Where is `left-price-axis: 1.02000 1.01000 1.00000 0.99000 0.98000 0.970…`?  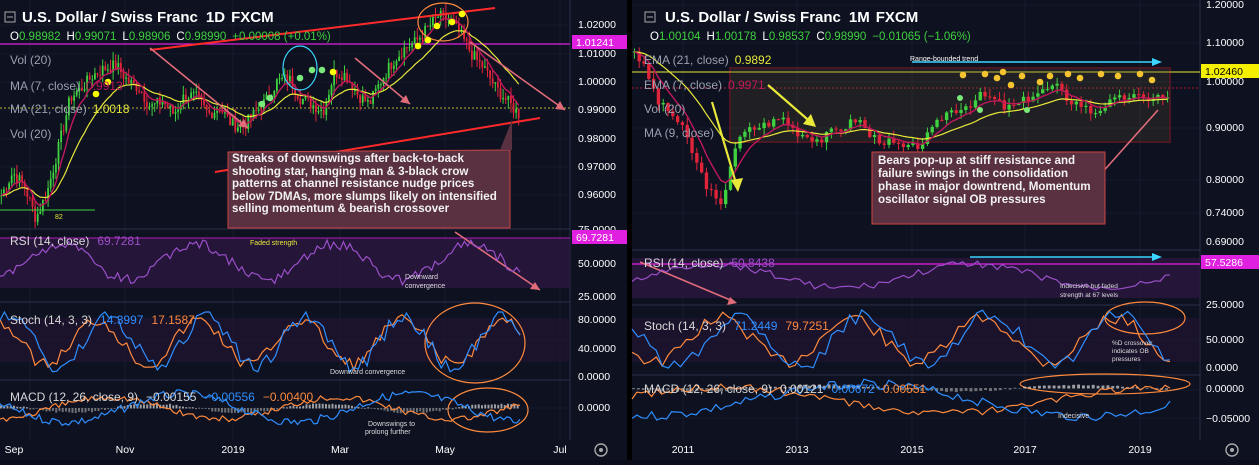 left-price-axis: 1.02000 1.01000 1.00000 0.99000 0.98000 0.970… is located at coordinates (599, 216).